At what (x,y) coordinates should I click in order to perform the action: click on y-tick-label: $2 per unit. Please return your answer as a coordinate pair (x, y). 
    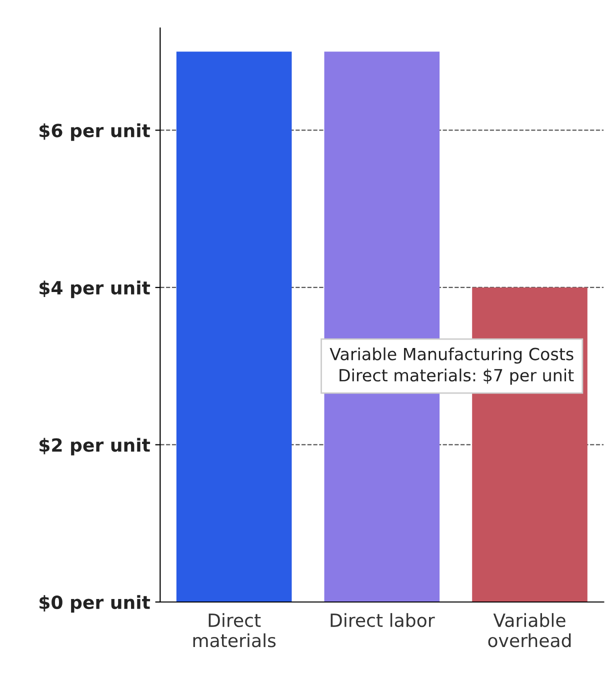
    Looking at the image, I should click on (95, 447).